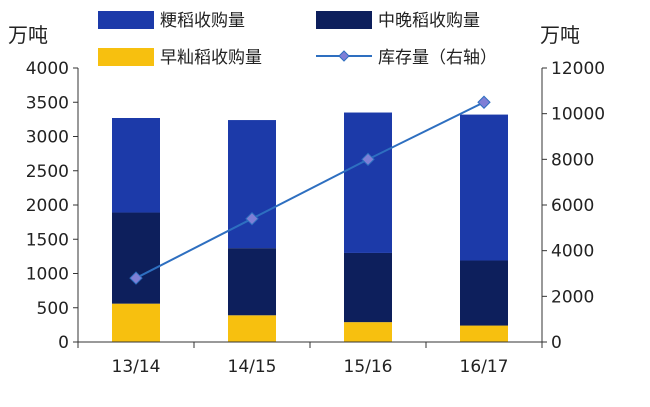  I want to click on right-tick-label: 8000, so click(572, 160).